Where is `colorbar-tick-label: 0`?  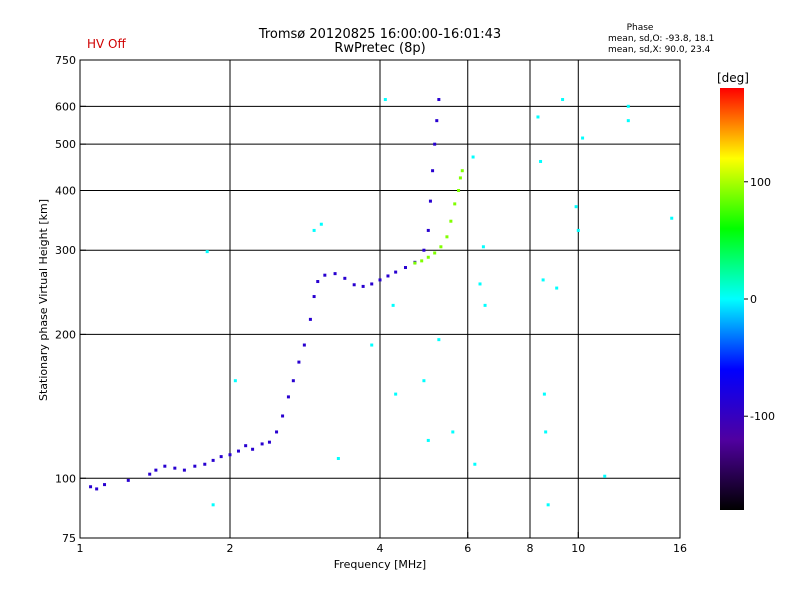 colorbar-tick-label: 0 is located at coordinates (753, 299).